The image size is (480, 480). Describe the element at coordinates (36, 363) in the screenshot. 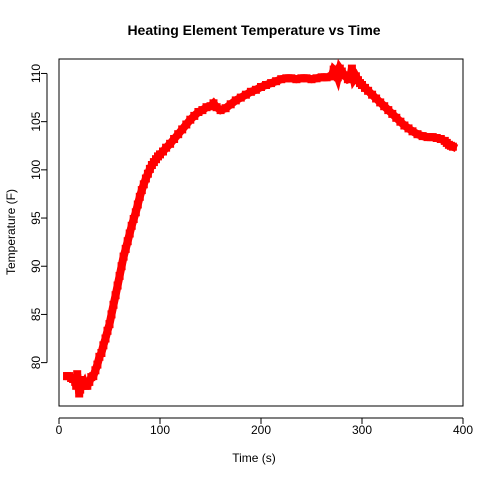

I see `y-tick-label: 80` at that location.